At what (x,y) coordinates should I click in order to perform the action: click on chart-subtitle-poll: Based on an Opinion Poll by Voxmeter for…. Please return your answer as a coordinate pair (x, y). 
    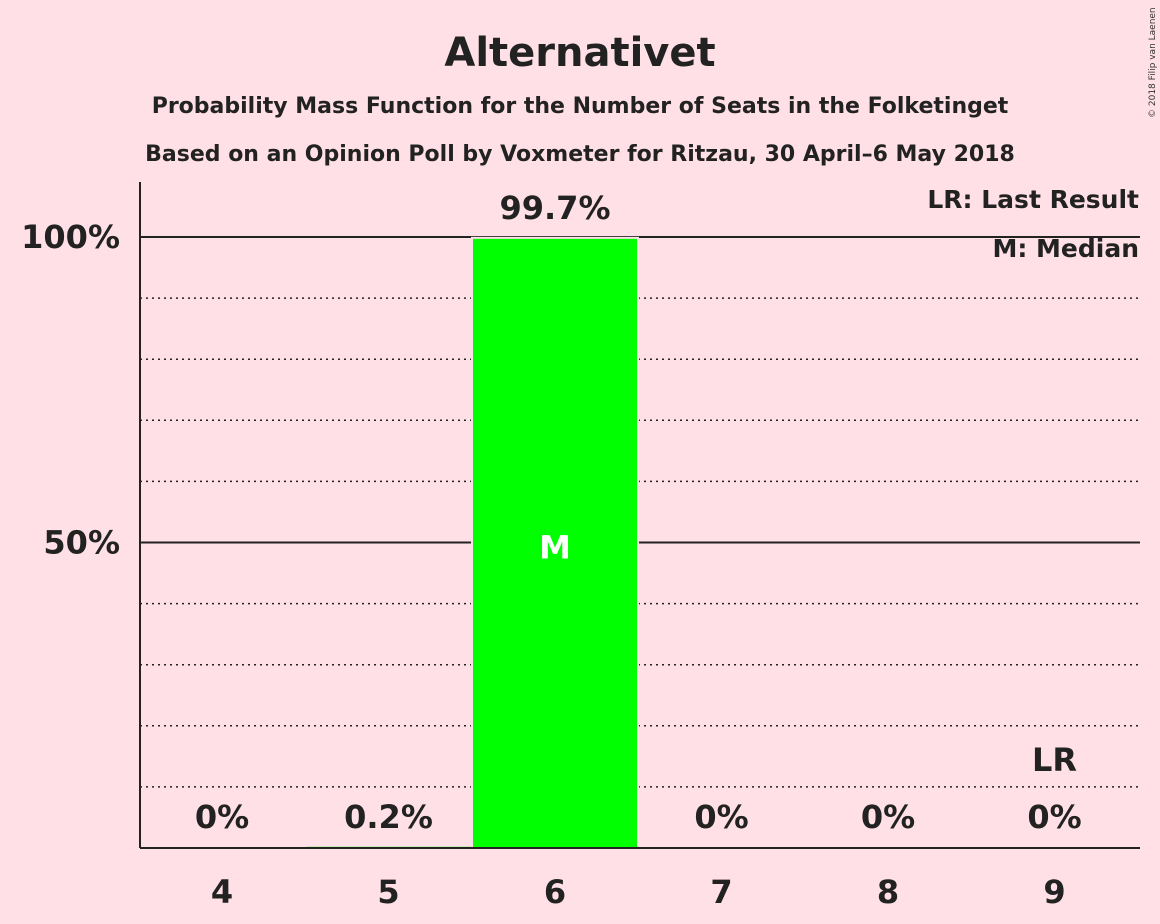
    Looking at the image, I should click on (580, 154).